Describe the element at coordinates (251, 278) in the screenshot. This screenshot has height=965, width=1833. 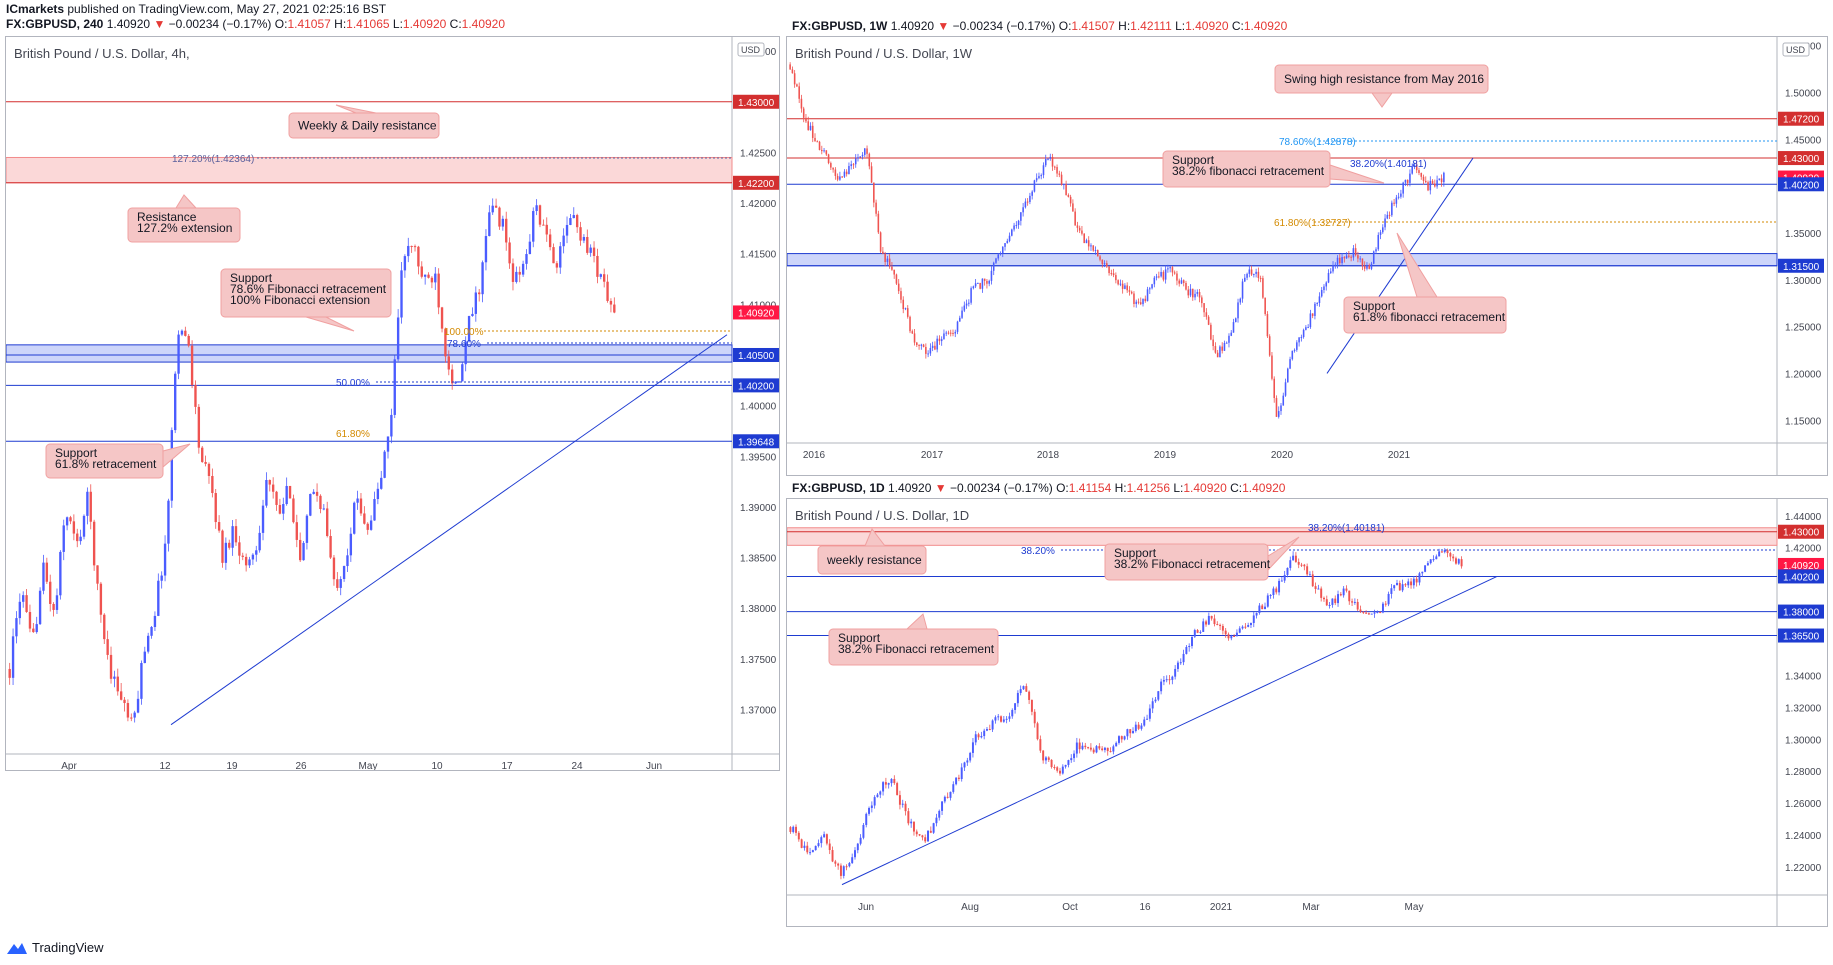
I see `callout-text: Support` at that location.